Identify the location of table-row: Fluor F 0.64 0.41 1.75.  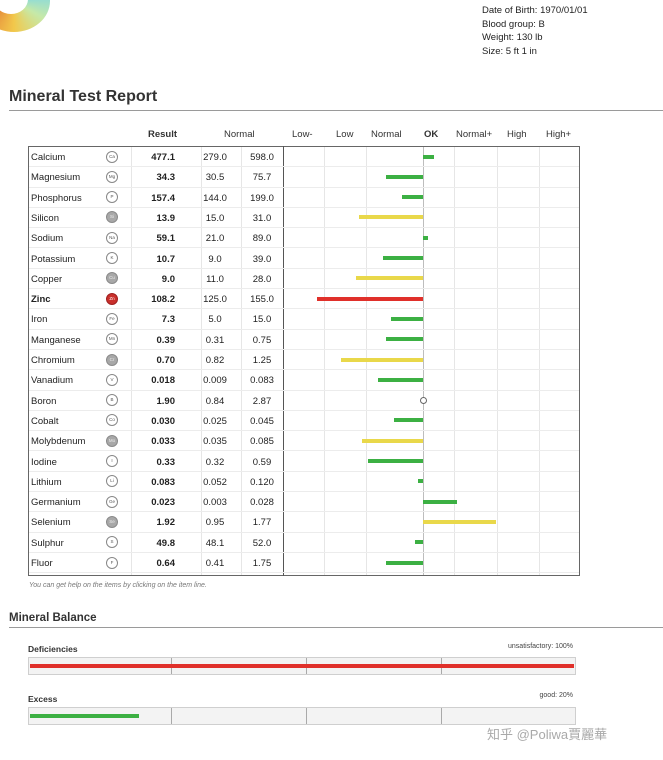
(304, 563).